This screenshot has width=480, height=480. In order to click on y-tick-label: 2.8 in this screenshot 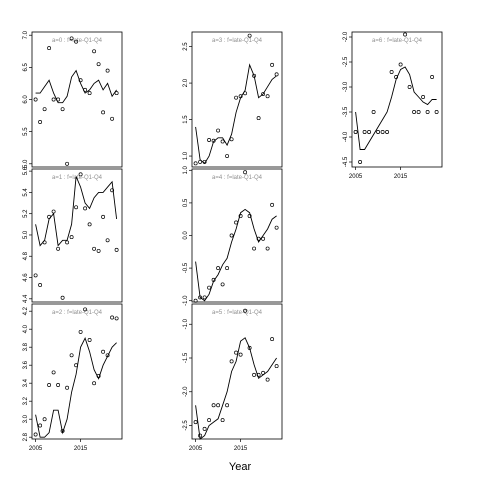, I will do `click(26, 436)`.